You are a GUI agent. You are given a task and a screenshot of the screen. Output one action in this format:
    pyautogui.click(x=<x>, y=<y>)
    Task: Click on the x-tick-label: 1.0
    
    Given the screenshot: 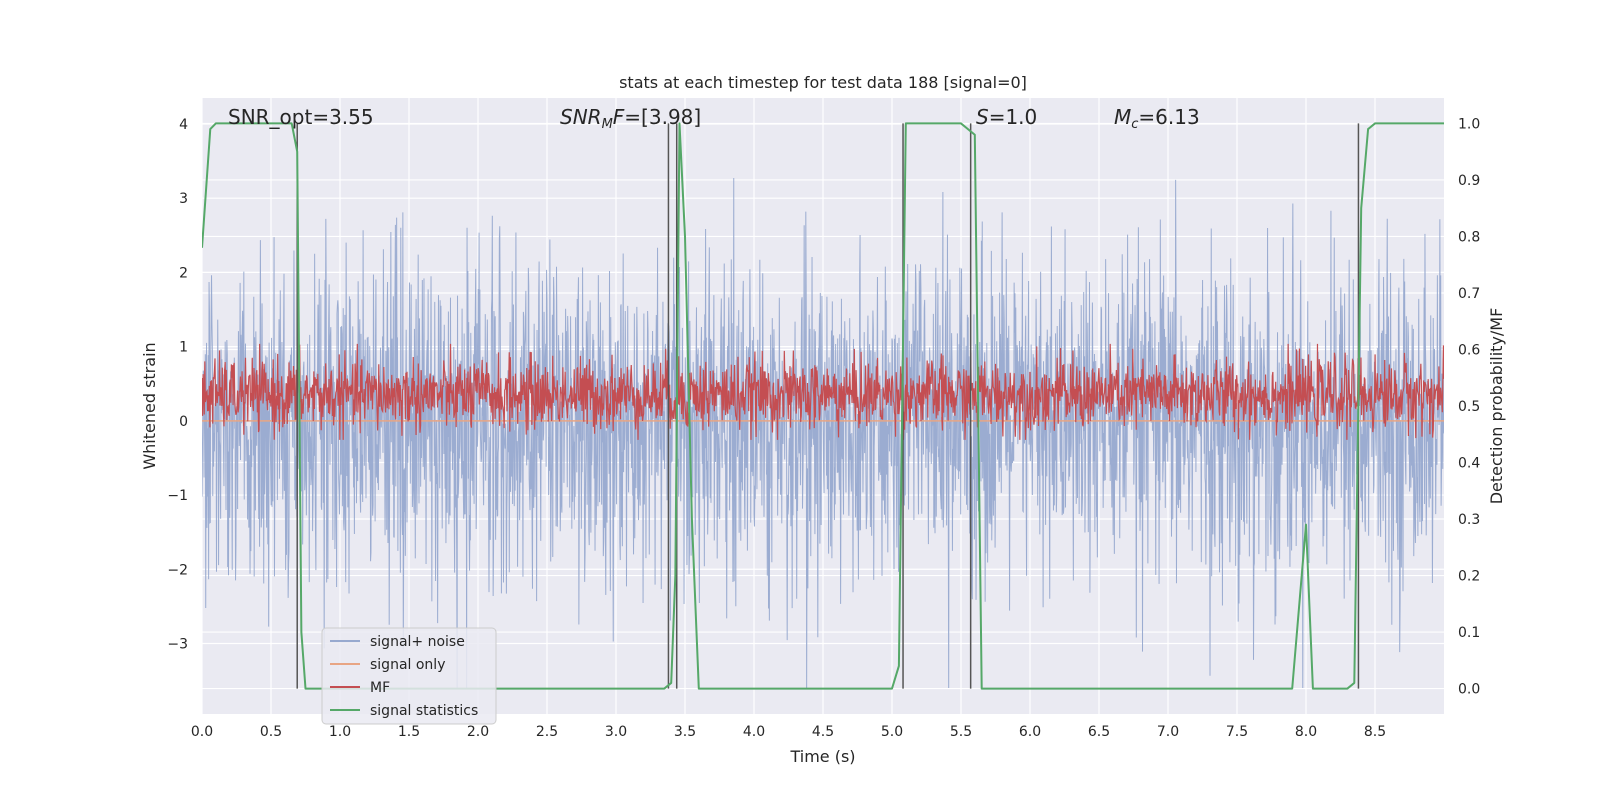 What is the action you would take?
    pyautogui.click(x=340, y=732)
    